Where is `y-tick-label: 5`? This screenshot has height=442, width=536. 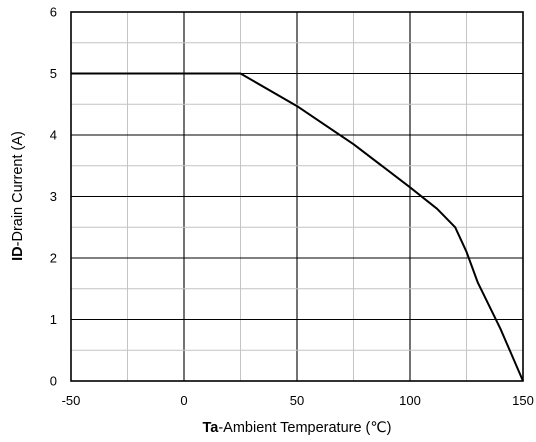
y-tick-label: 5 is located at coordinates (53, 73).